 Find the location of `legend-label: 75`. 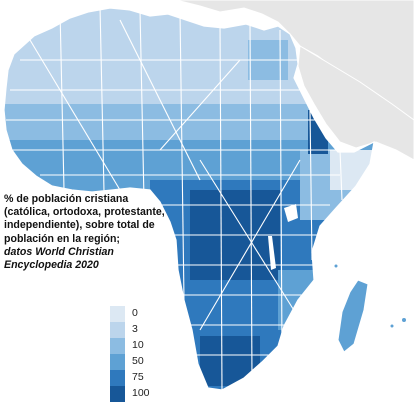

legend-label: 75 is located at coordinates (138, 377).